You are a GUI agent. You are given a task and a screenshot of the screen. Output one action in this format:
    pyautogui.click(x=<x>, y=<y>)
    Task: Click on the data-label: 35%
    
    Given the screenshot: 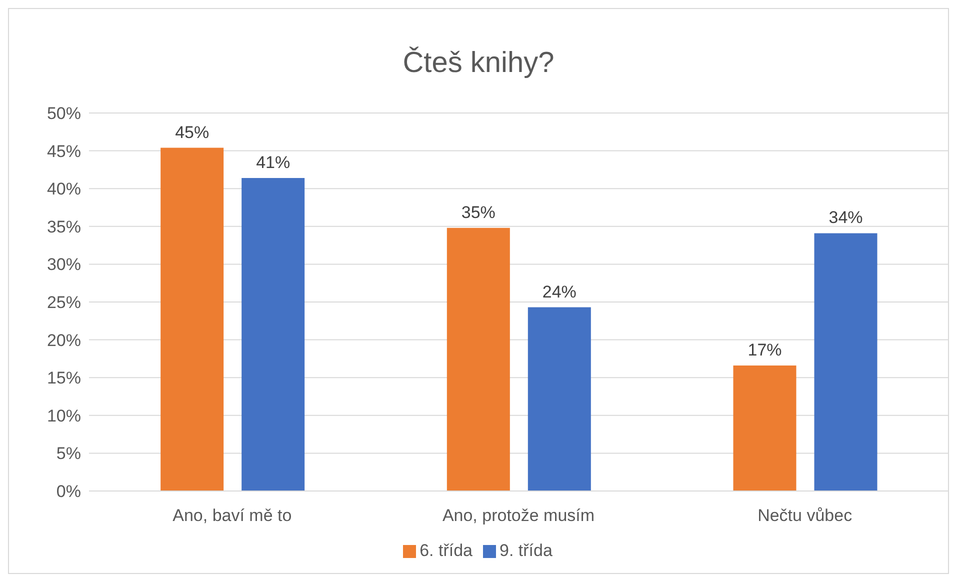 What is the action you would take?
    pyautogui.click(x=478, y=212)
    